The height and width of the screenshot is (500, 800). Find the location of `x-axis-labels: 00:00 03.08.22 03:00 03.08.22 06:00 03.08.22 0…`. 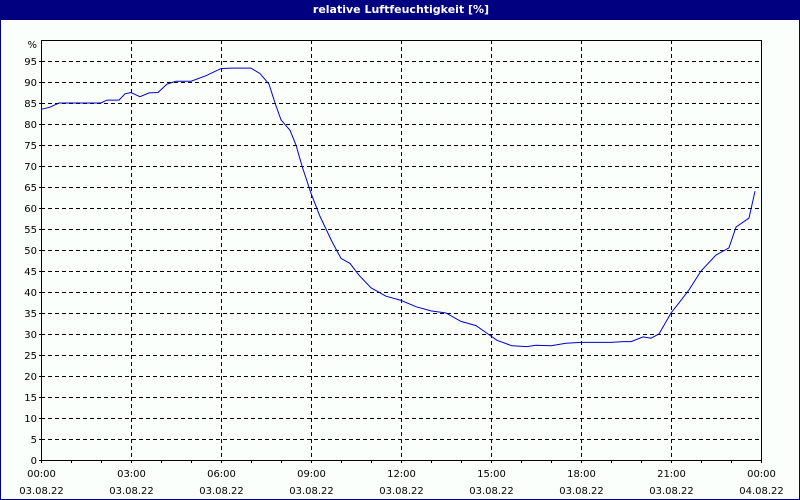

x-axis-labels: 00:00 03.08.22 03:00 03.08.22 06:00 03.08.22 0… is located at coordinates (401, 483).